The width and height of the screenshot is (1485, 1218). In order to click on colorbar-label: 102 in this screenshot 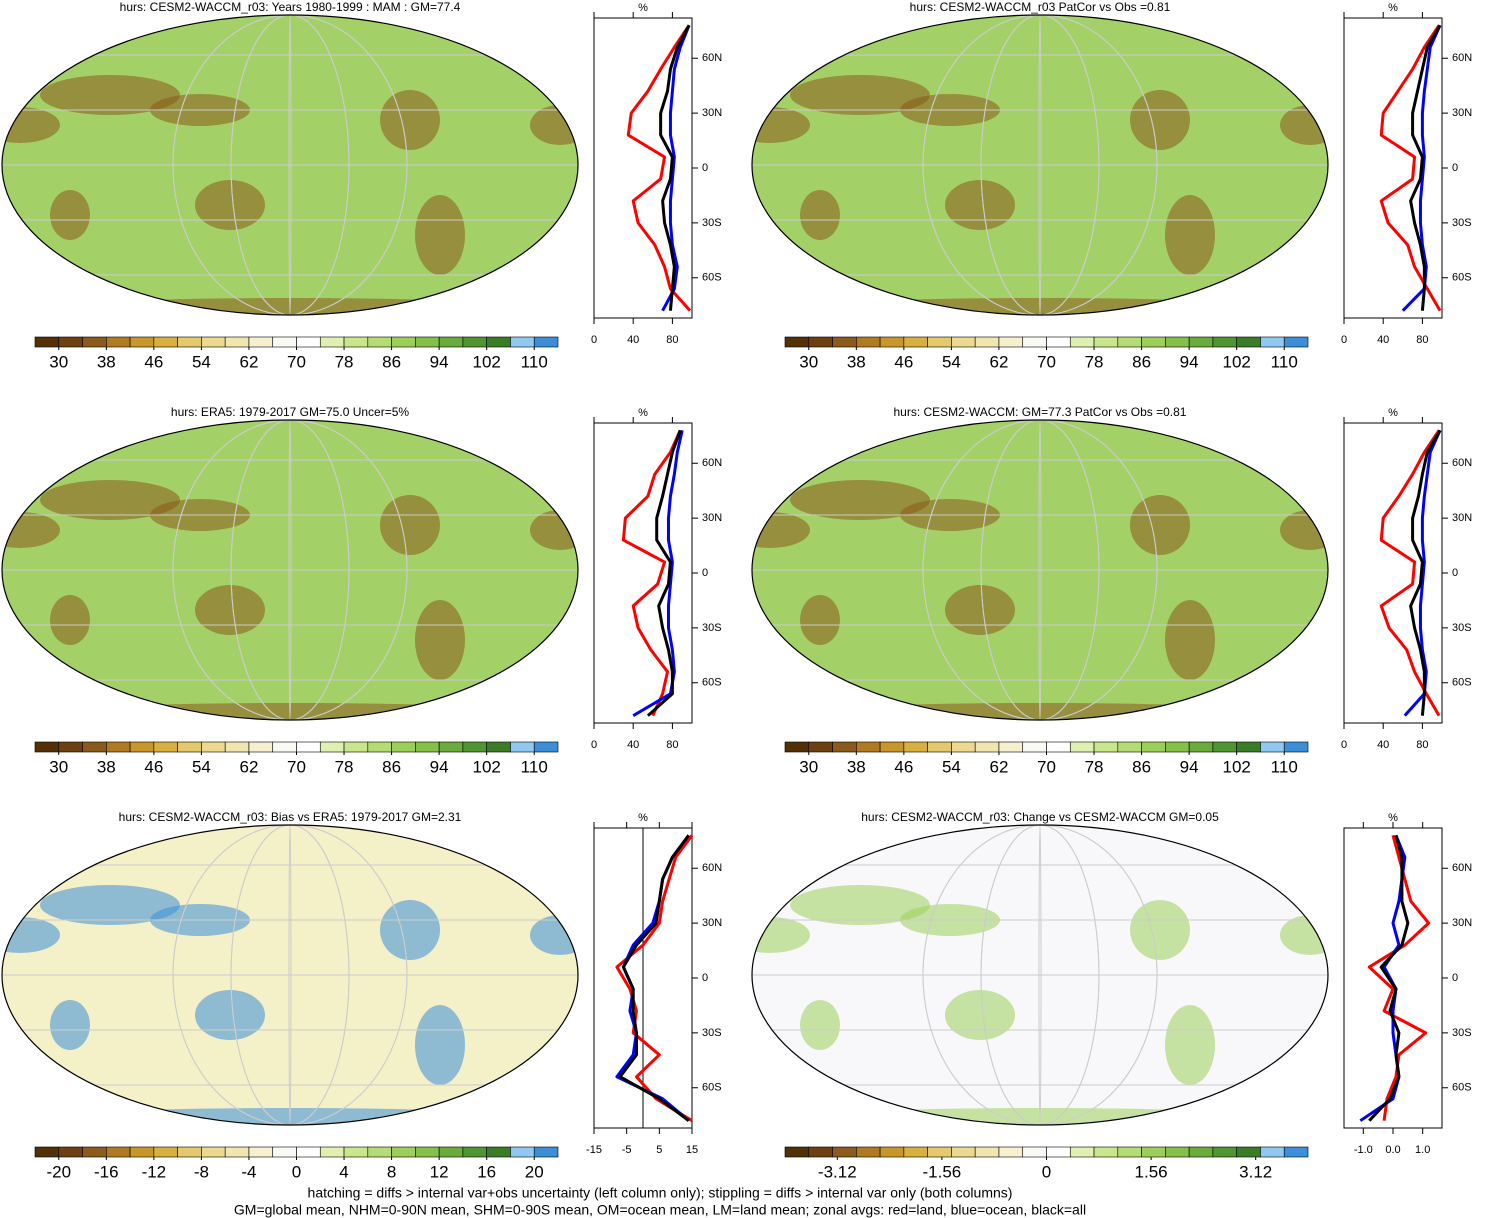, I will do `click(486, 766)`.